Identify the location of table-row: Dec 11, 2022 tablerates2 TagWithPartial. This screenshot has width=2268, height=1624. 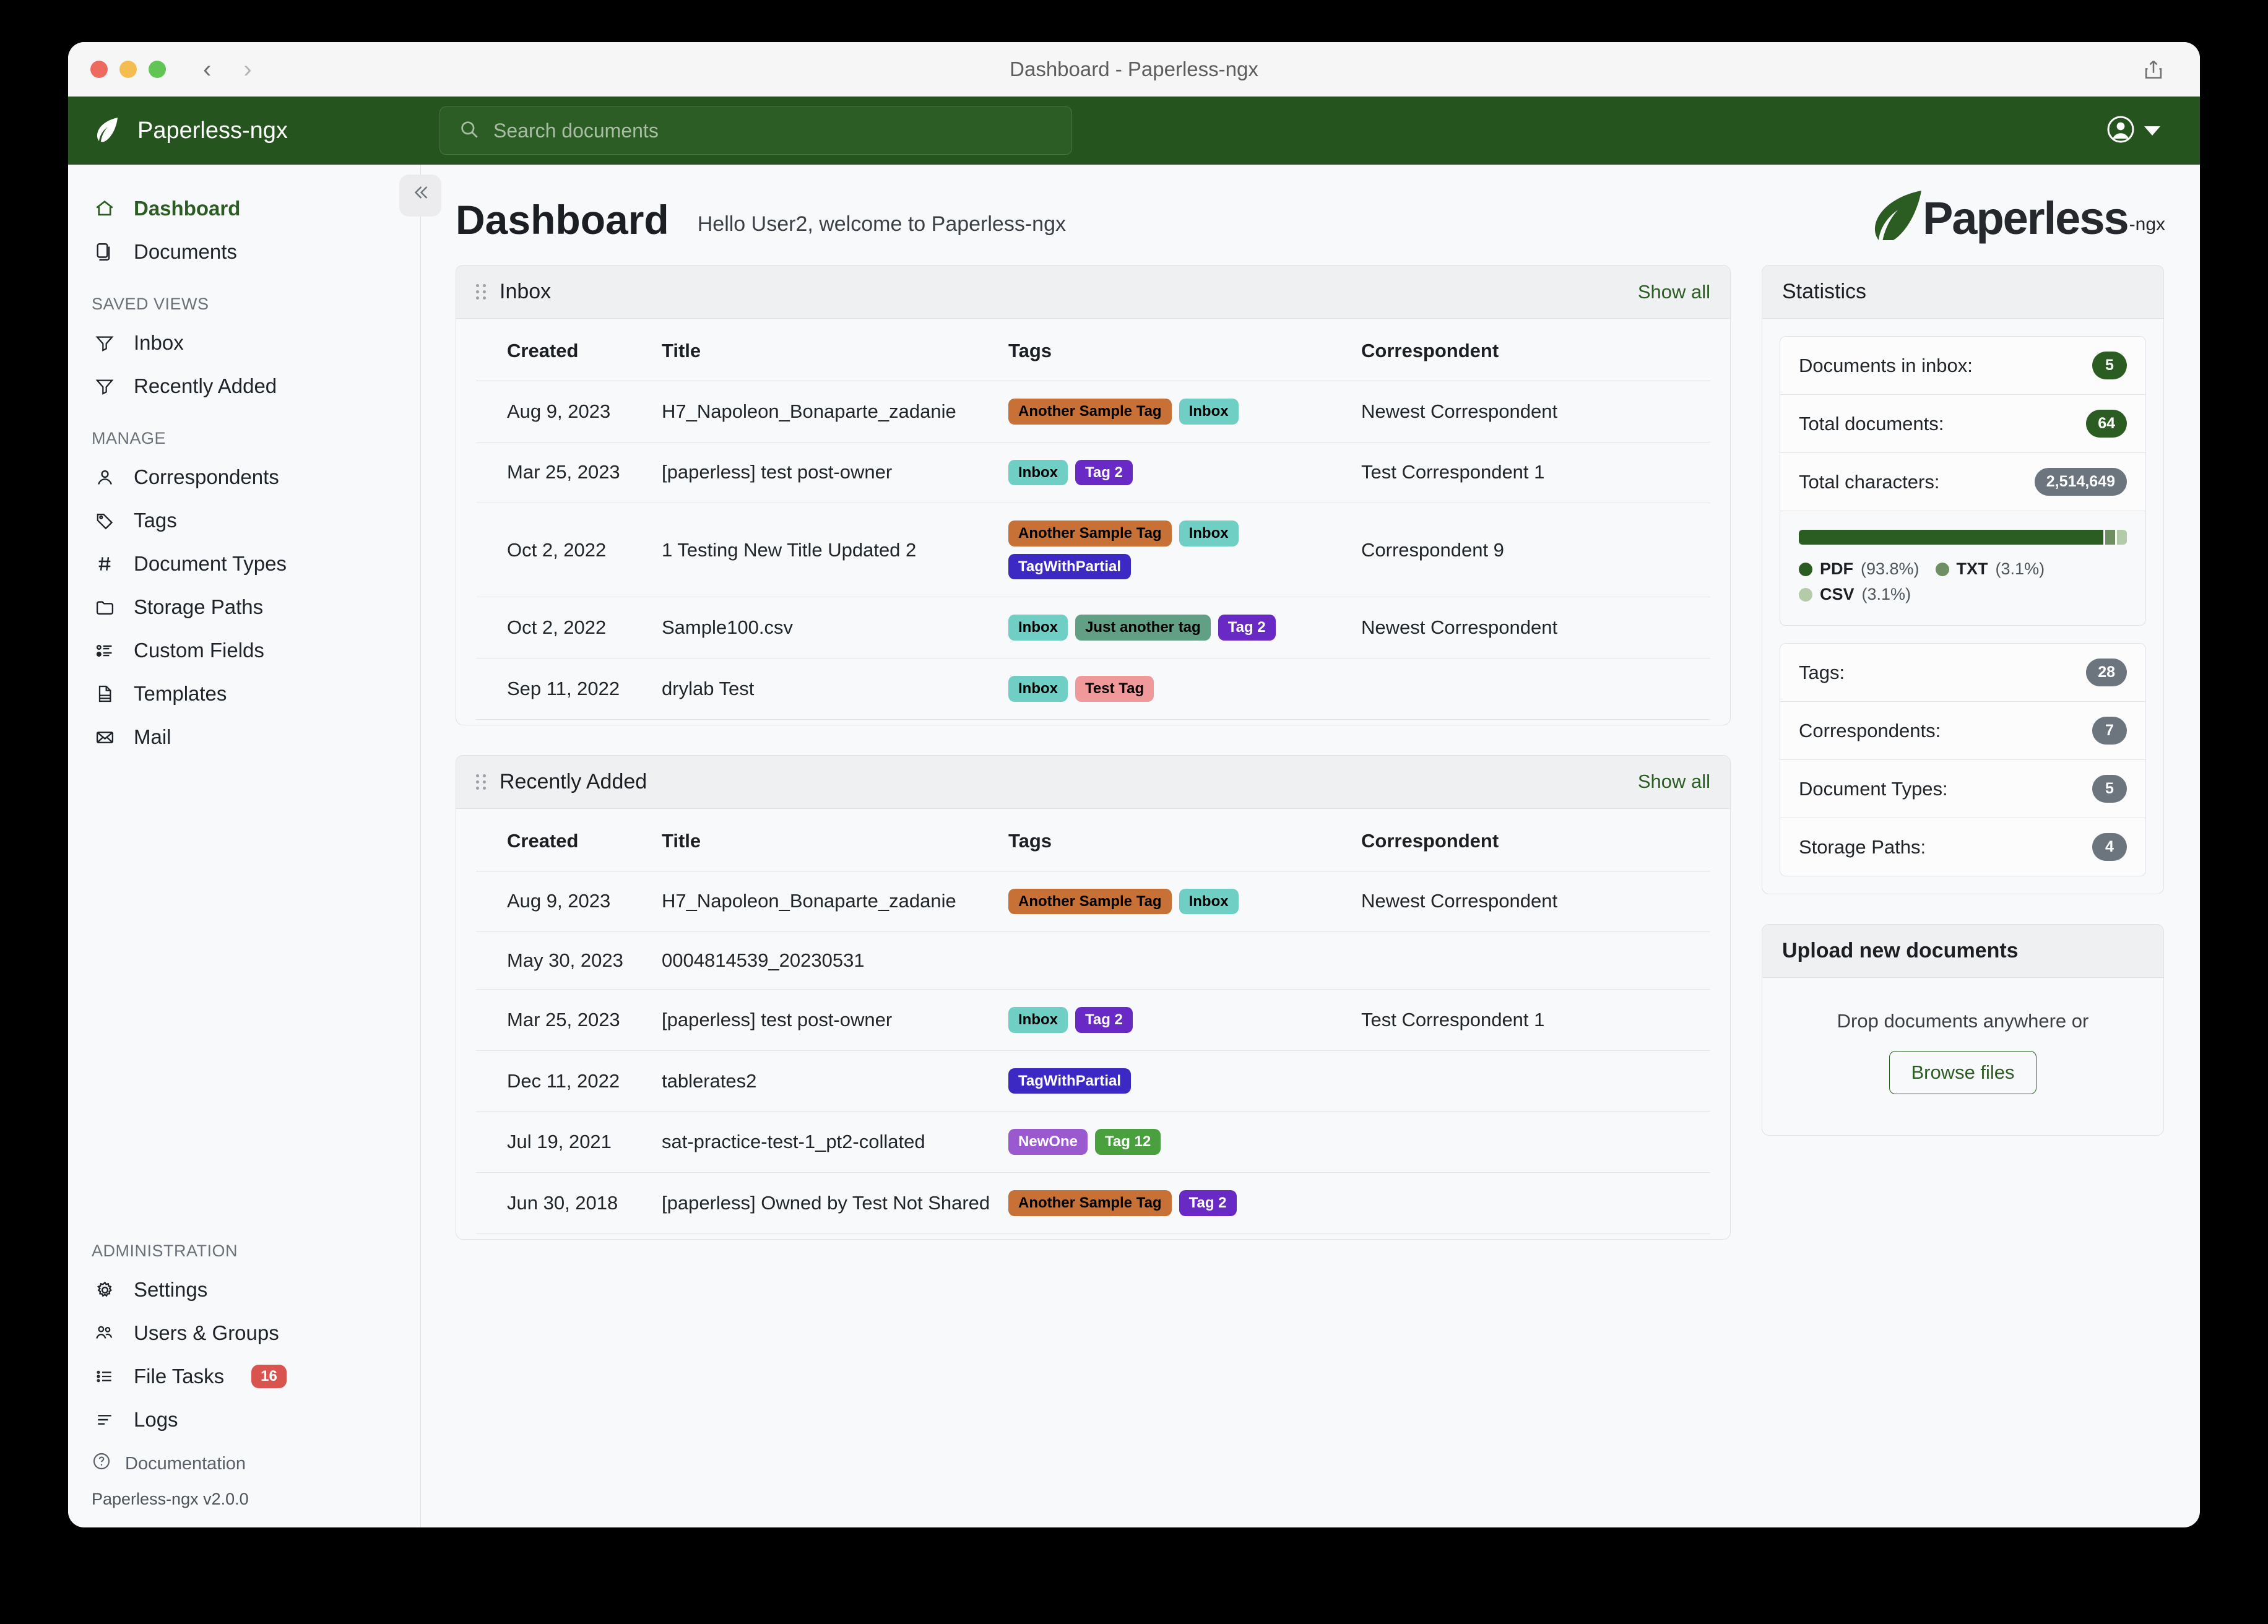
(1093, 1081).